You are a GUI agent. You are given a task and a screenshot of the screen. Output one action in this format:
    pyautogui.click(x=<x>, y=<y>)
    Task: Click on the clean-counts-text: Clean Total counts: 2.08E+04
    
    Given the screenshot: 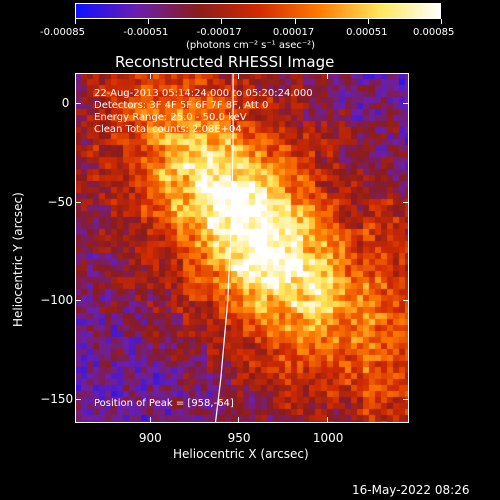 What is the action you would take?
    pyautogui.click(x=168, y=129)
    